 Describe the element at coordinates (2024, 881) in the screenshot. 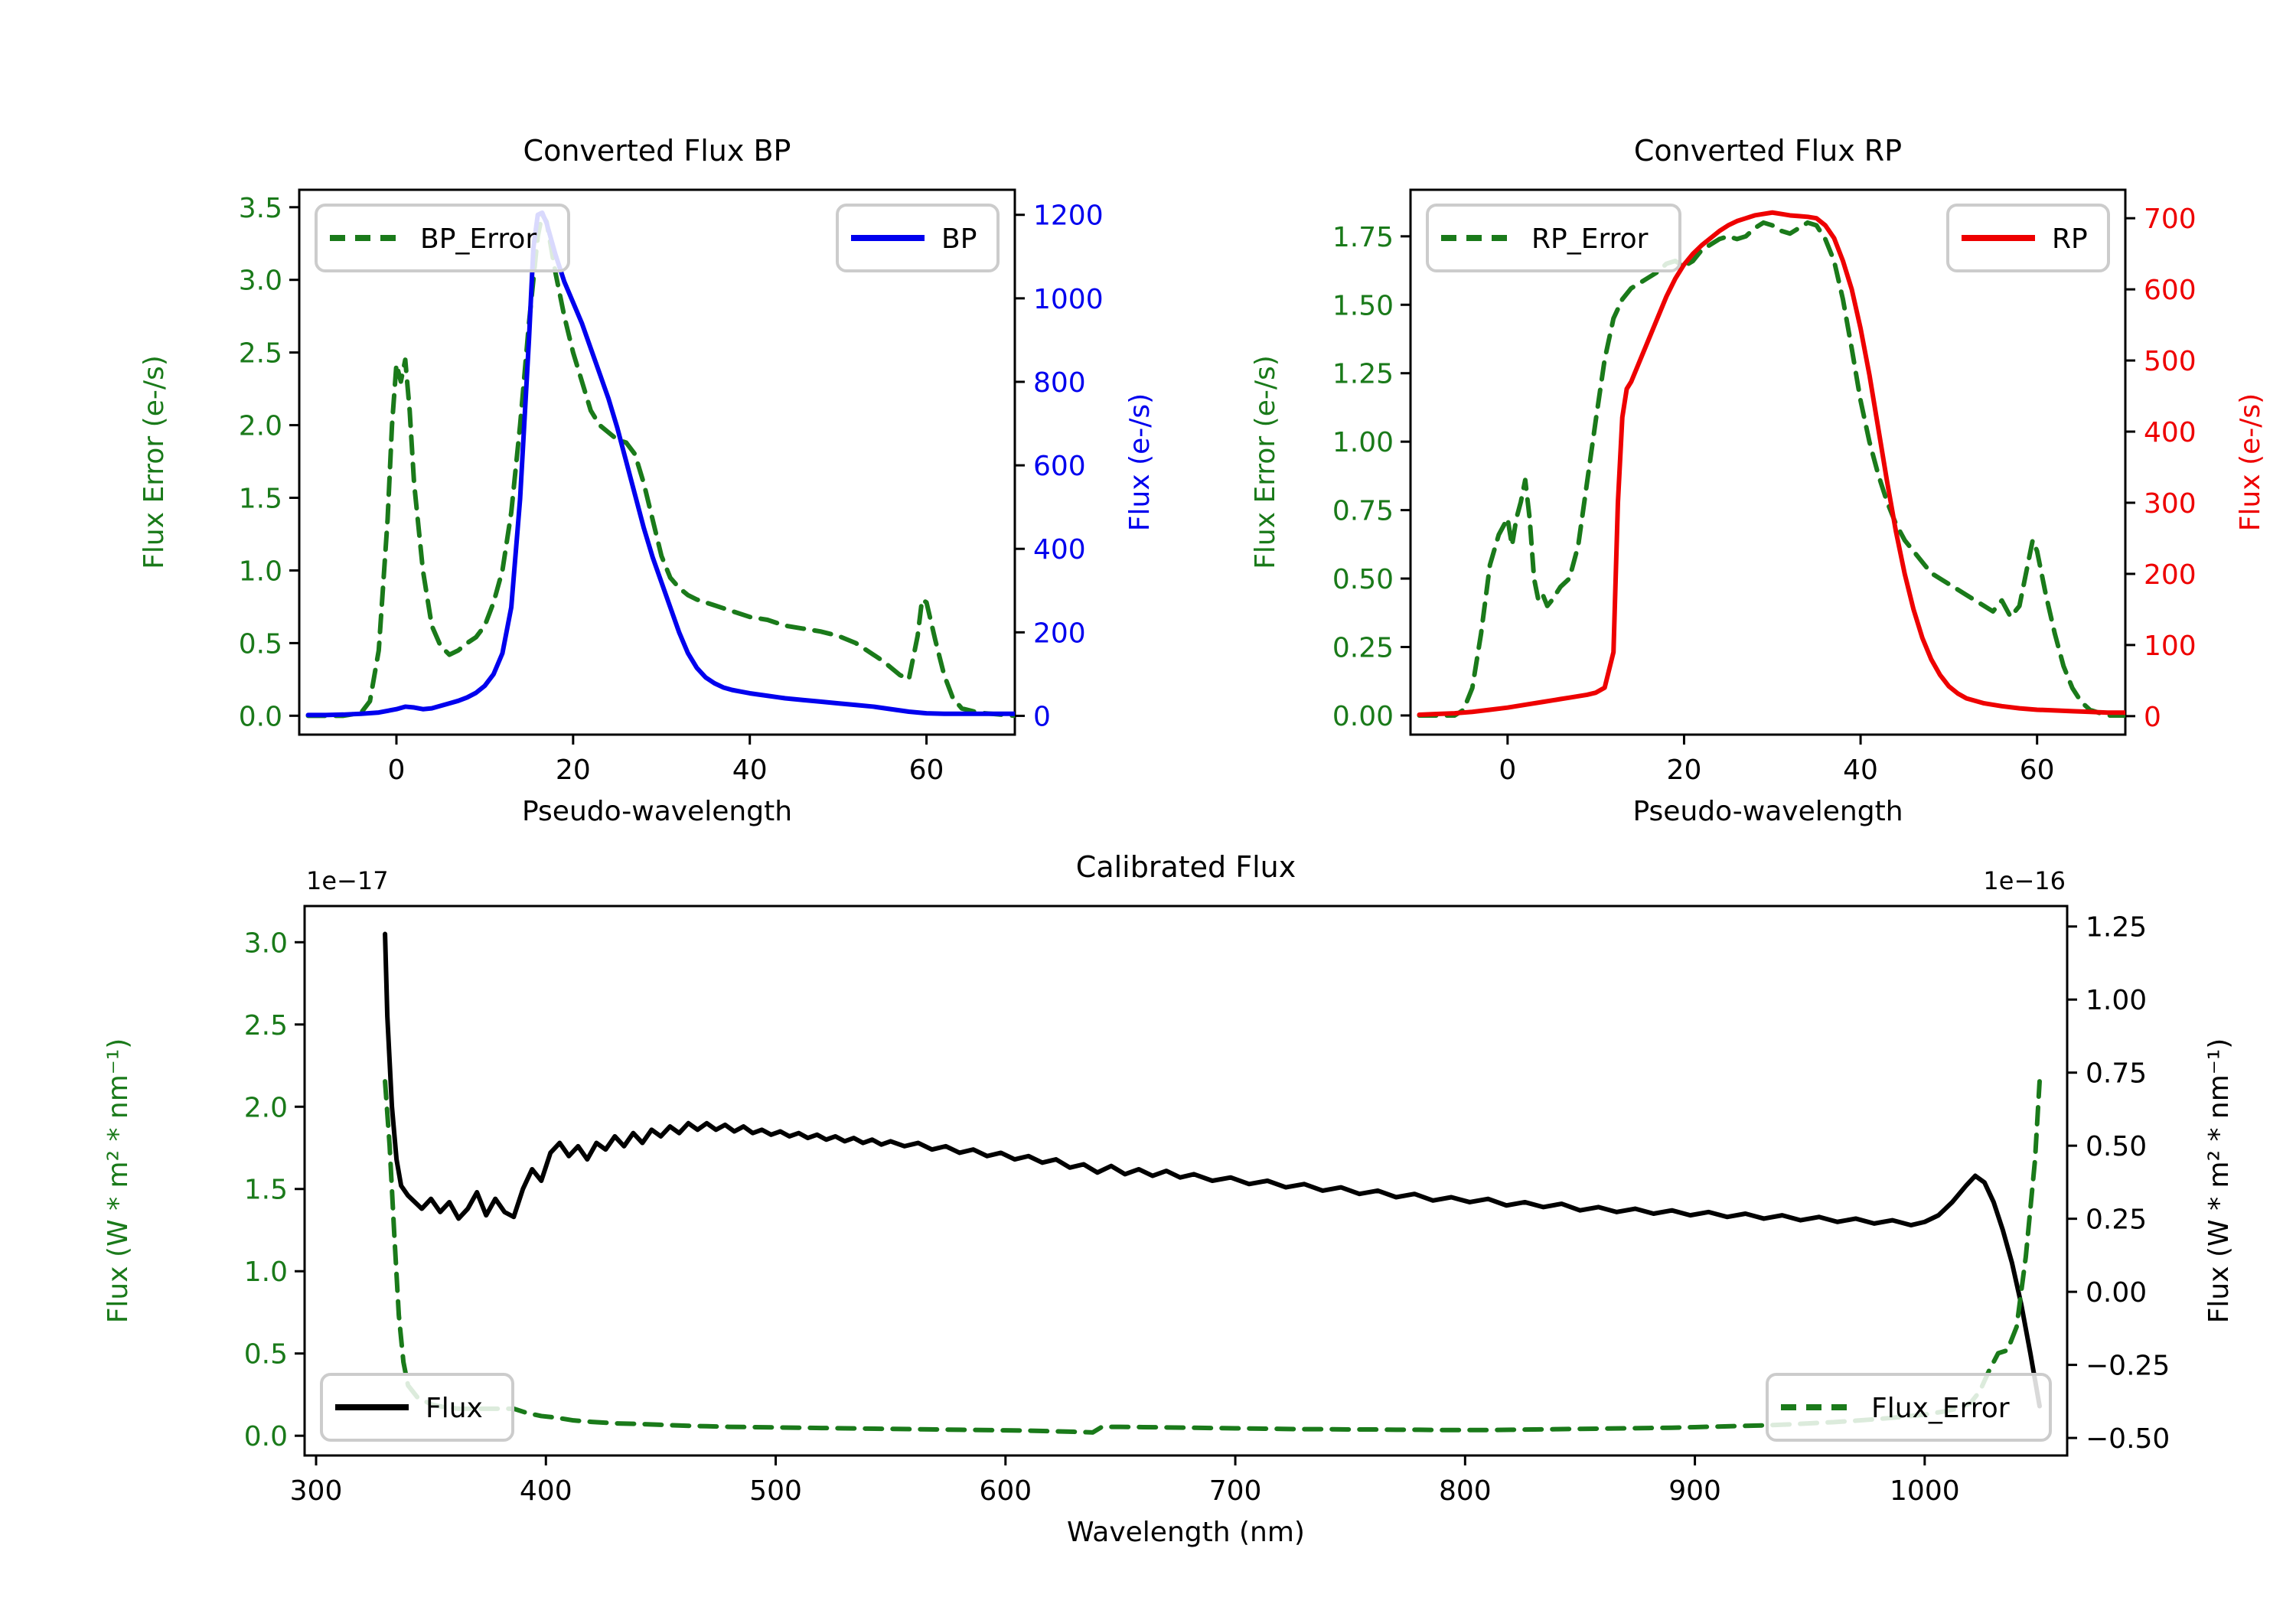

I see `y-axis-right-offset-label: 1e−16` at that location.